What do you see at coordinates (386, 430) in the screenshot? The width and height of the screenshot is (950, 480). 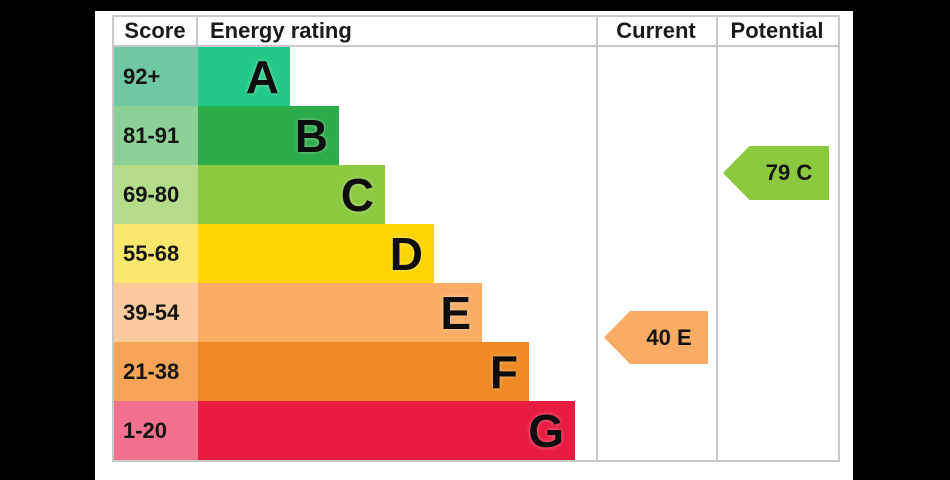 I see `rating-bar-g: G` at bounding box center [386, 430].